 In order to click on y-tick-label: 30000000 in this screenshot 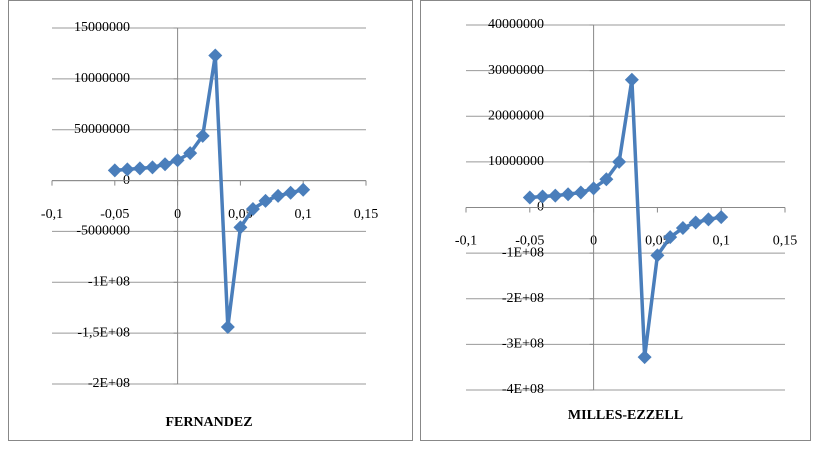, I will do `click(516, 70)`.